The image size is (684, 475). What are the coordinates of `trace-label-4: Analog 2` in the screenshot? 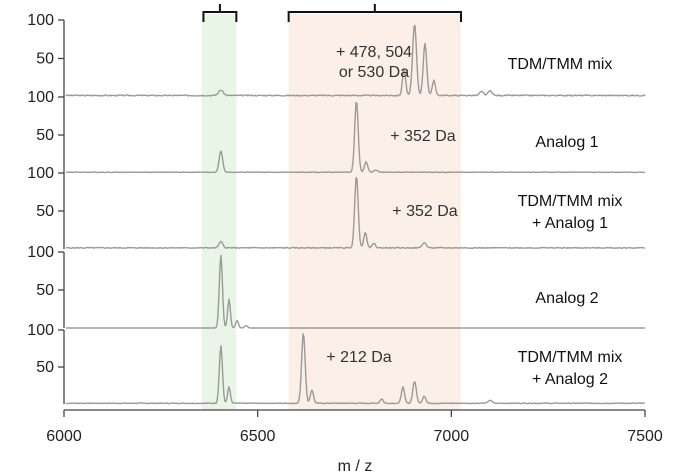 It's located at (566, 298).